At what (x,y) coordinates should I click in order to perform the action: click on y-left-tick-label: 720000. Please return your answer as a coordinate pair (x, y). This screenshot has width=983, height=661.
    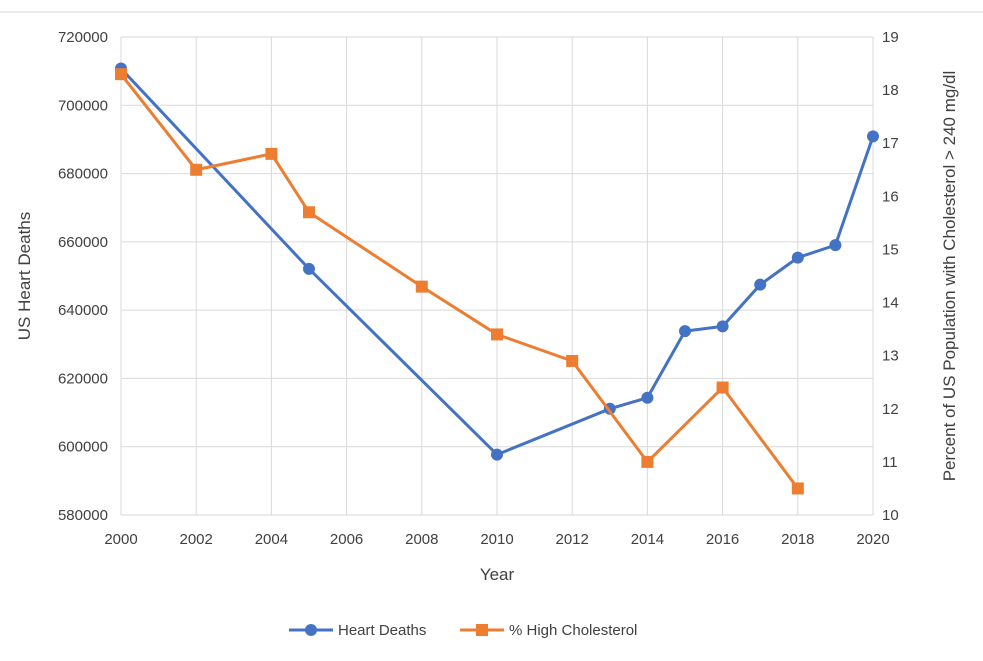
    Looking at the image, I should click on (83, 37).